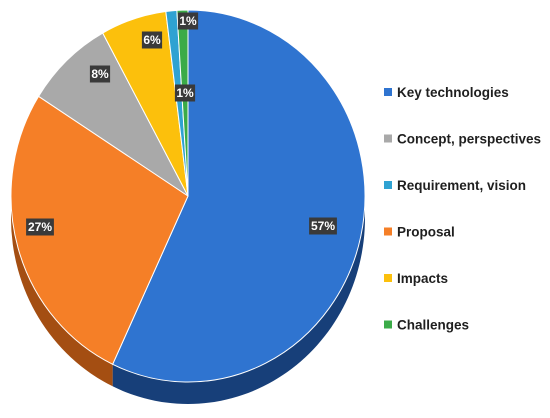 This screenshot has height=418, width=550. I want to click on data-label-text: 6%, so click(152, 40).